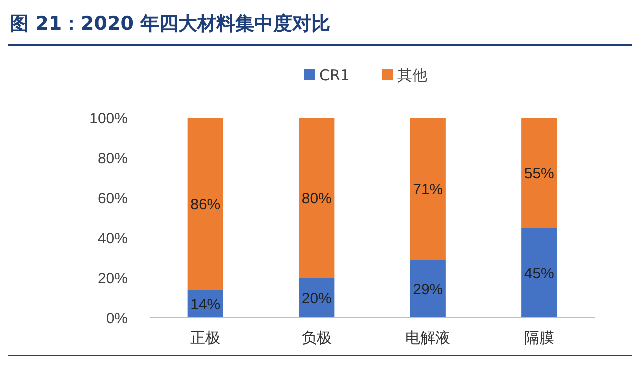 This screenshot has height=370, width=640. What do you see at coordinates (117, 319) in the screenshot?
I see `y-tick-label: 0%` at bounding box center [117, 319].